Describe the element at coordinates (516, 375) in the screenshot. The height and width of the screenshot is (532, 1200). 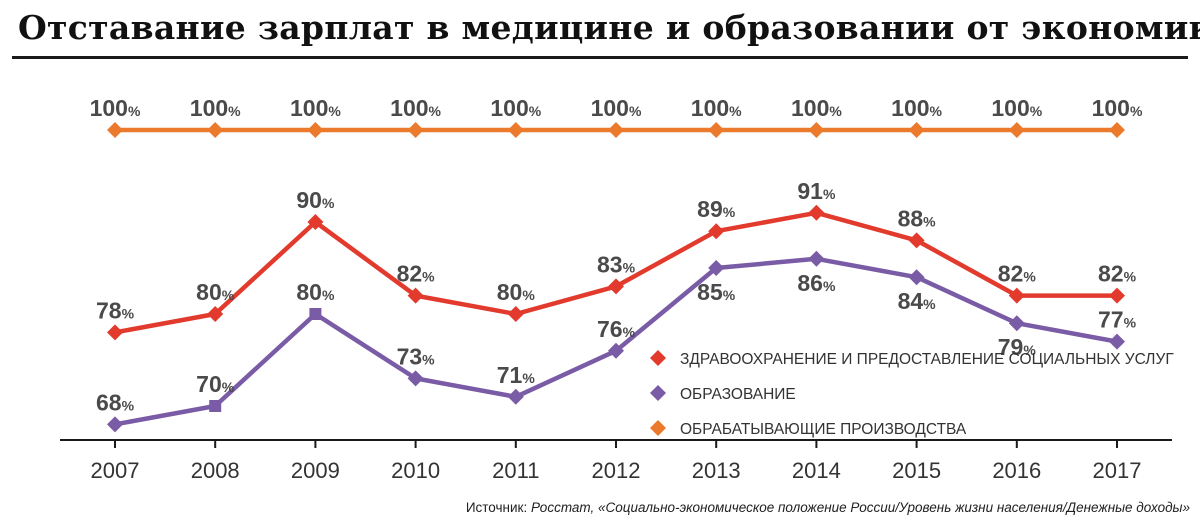
I see `series-2-label-2011: 71%` at that location.